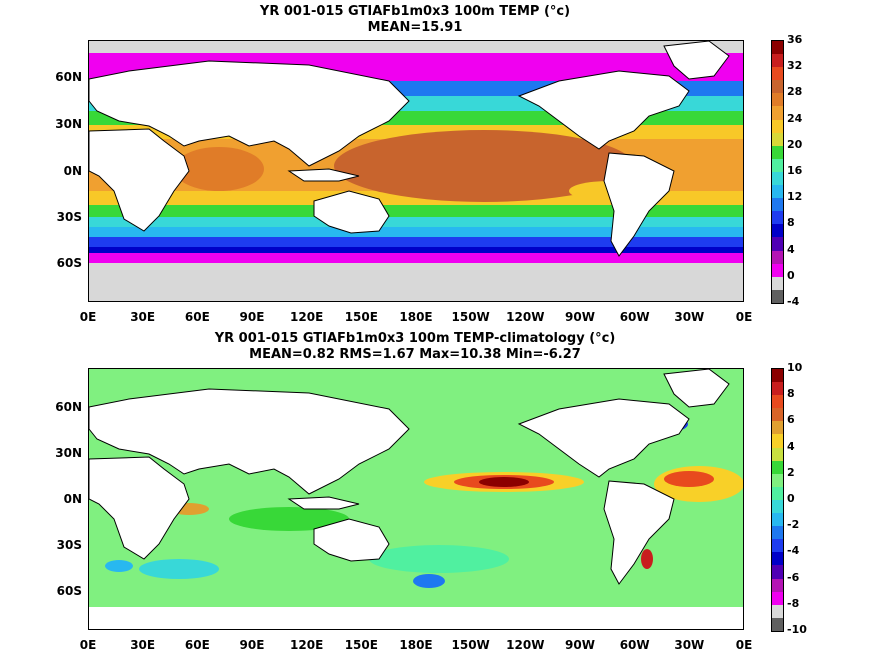 The height and width of the screenshot is (656, 875). What do you see at coordinates (777, 500) in the screenshot?
I see `chart-2-colorbar` at bounding box center [777, 500].